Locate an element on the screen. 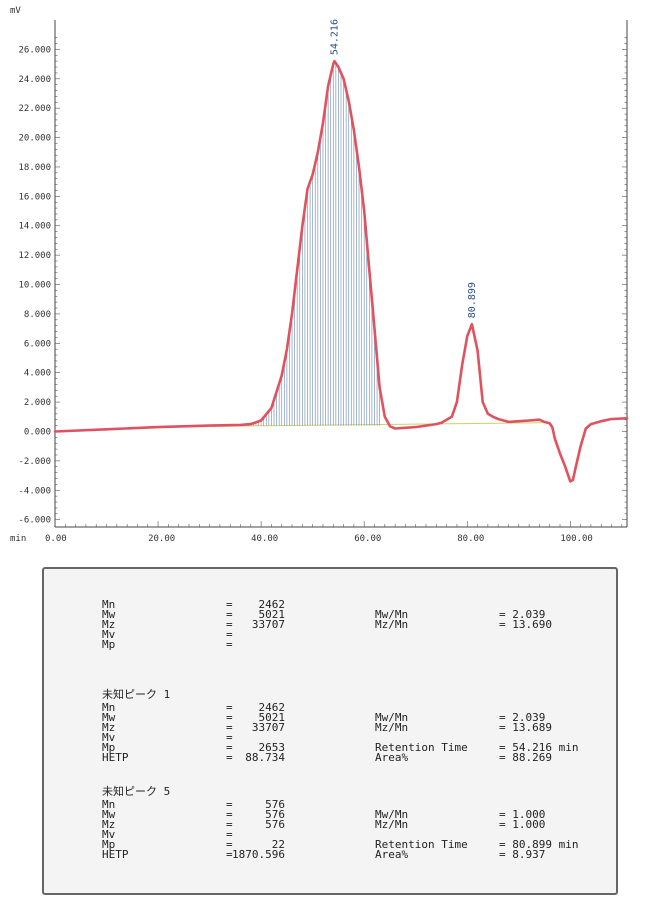  y-tick-label: 2.000 is located at coordinates (37, 403).